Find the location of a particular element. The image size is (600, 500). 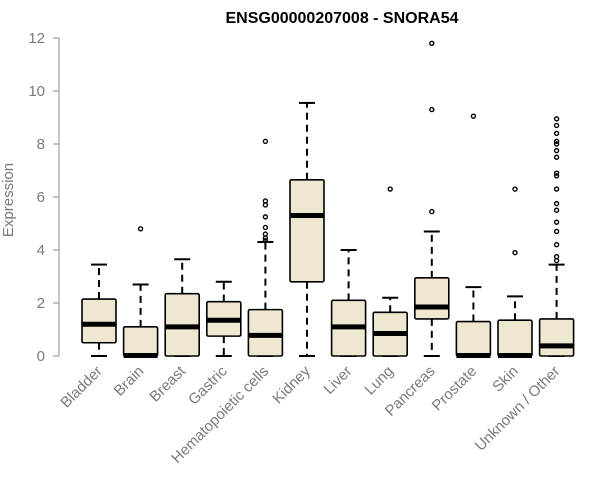

y-axis-label: Expression is located at coordinates (8, 200).